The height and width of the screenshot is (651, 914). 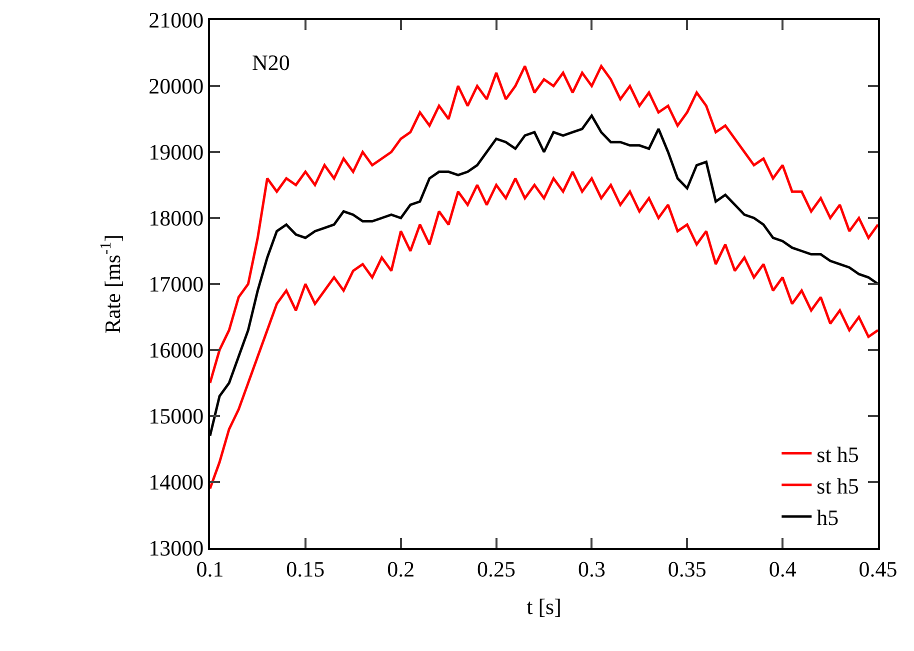 I want to click on y-tick-label: 14000, so click(x=176, y=482).